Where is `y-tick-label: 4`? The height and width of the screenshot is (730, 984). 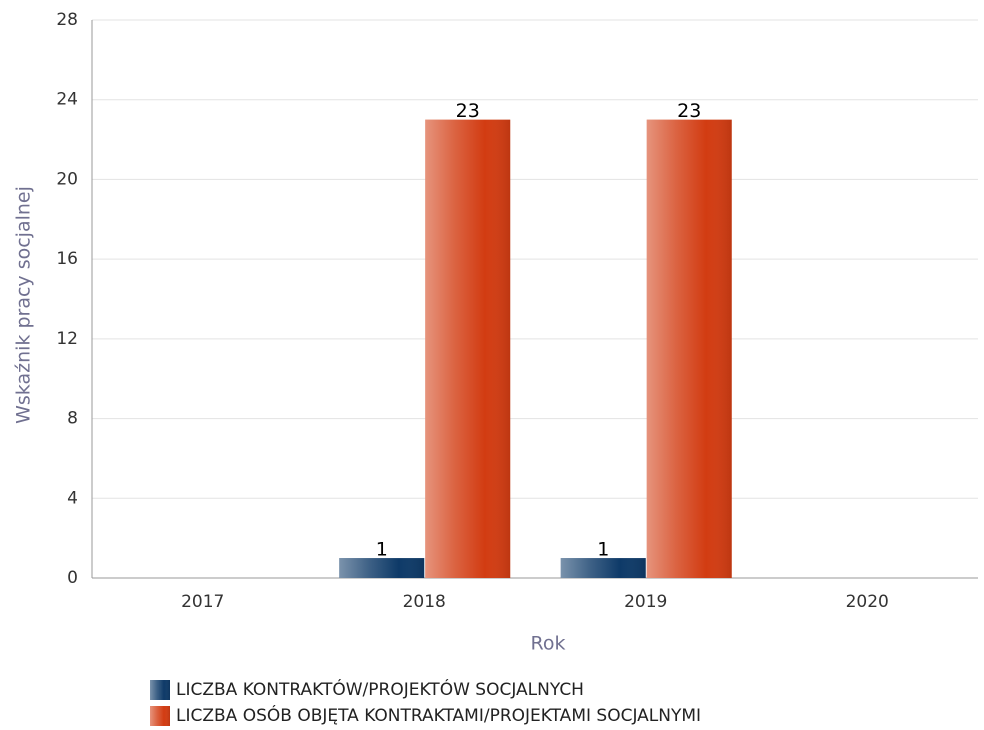 y-tick-label: 4 is located at coordinates (72, 498).